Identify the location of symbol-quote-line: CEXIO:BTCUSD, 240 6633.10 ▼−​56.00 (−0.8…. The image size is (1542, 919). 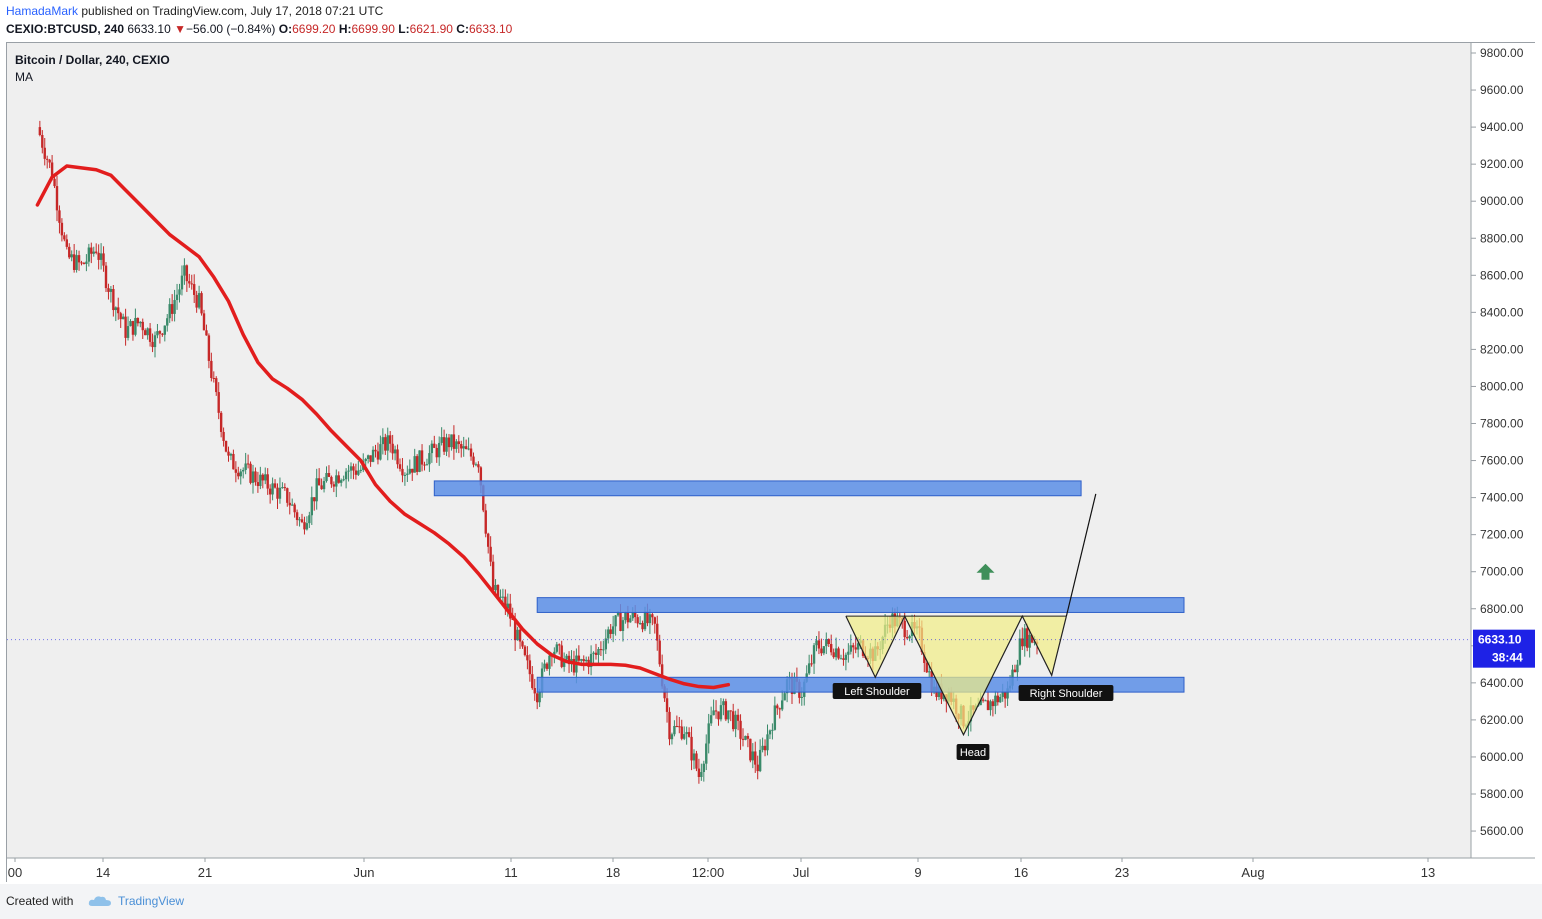
(259, 29).